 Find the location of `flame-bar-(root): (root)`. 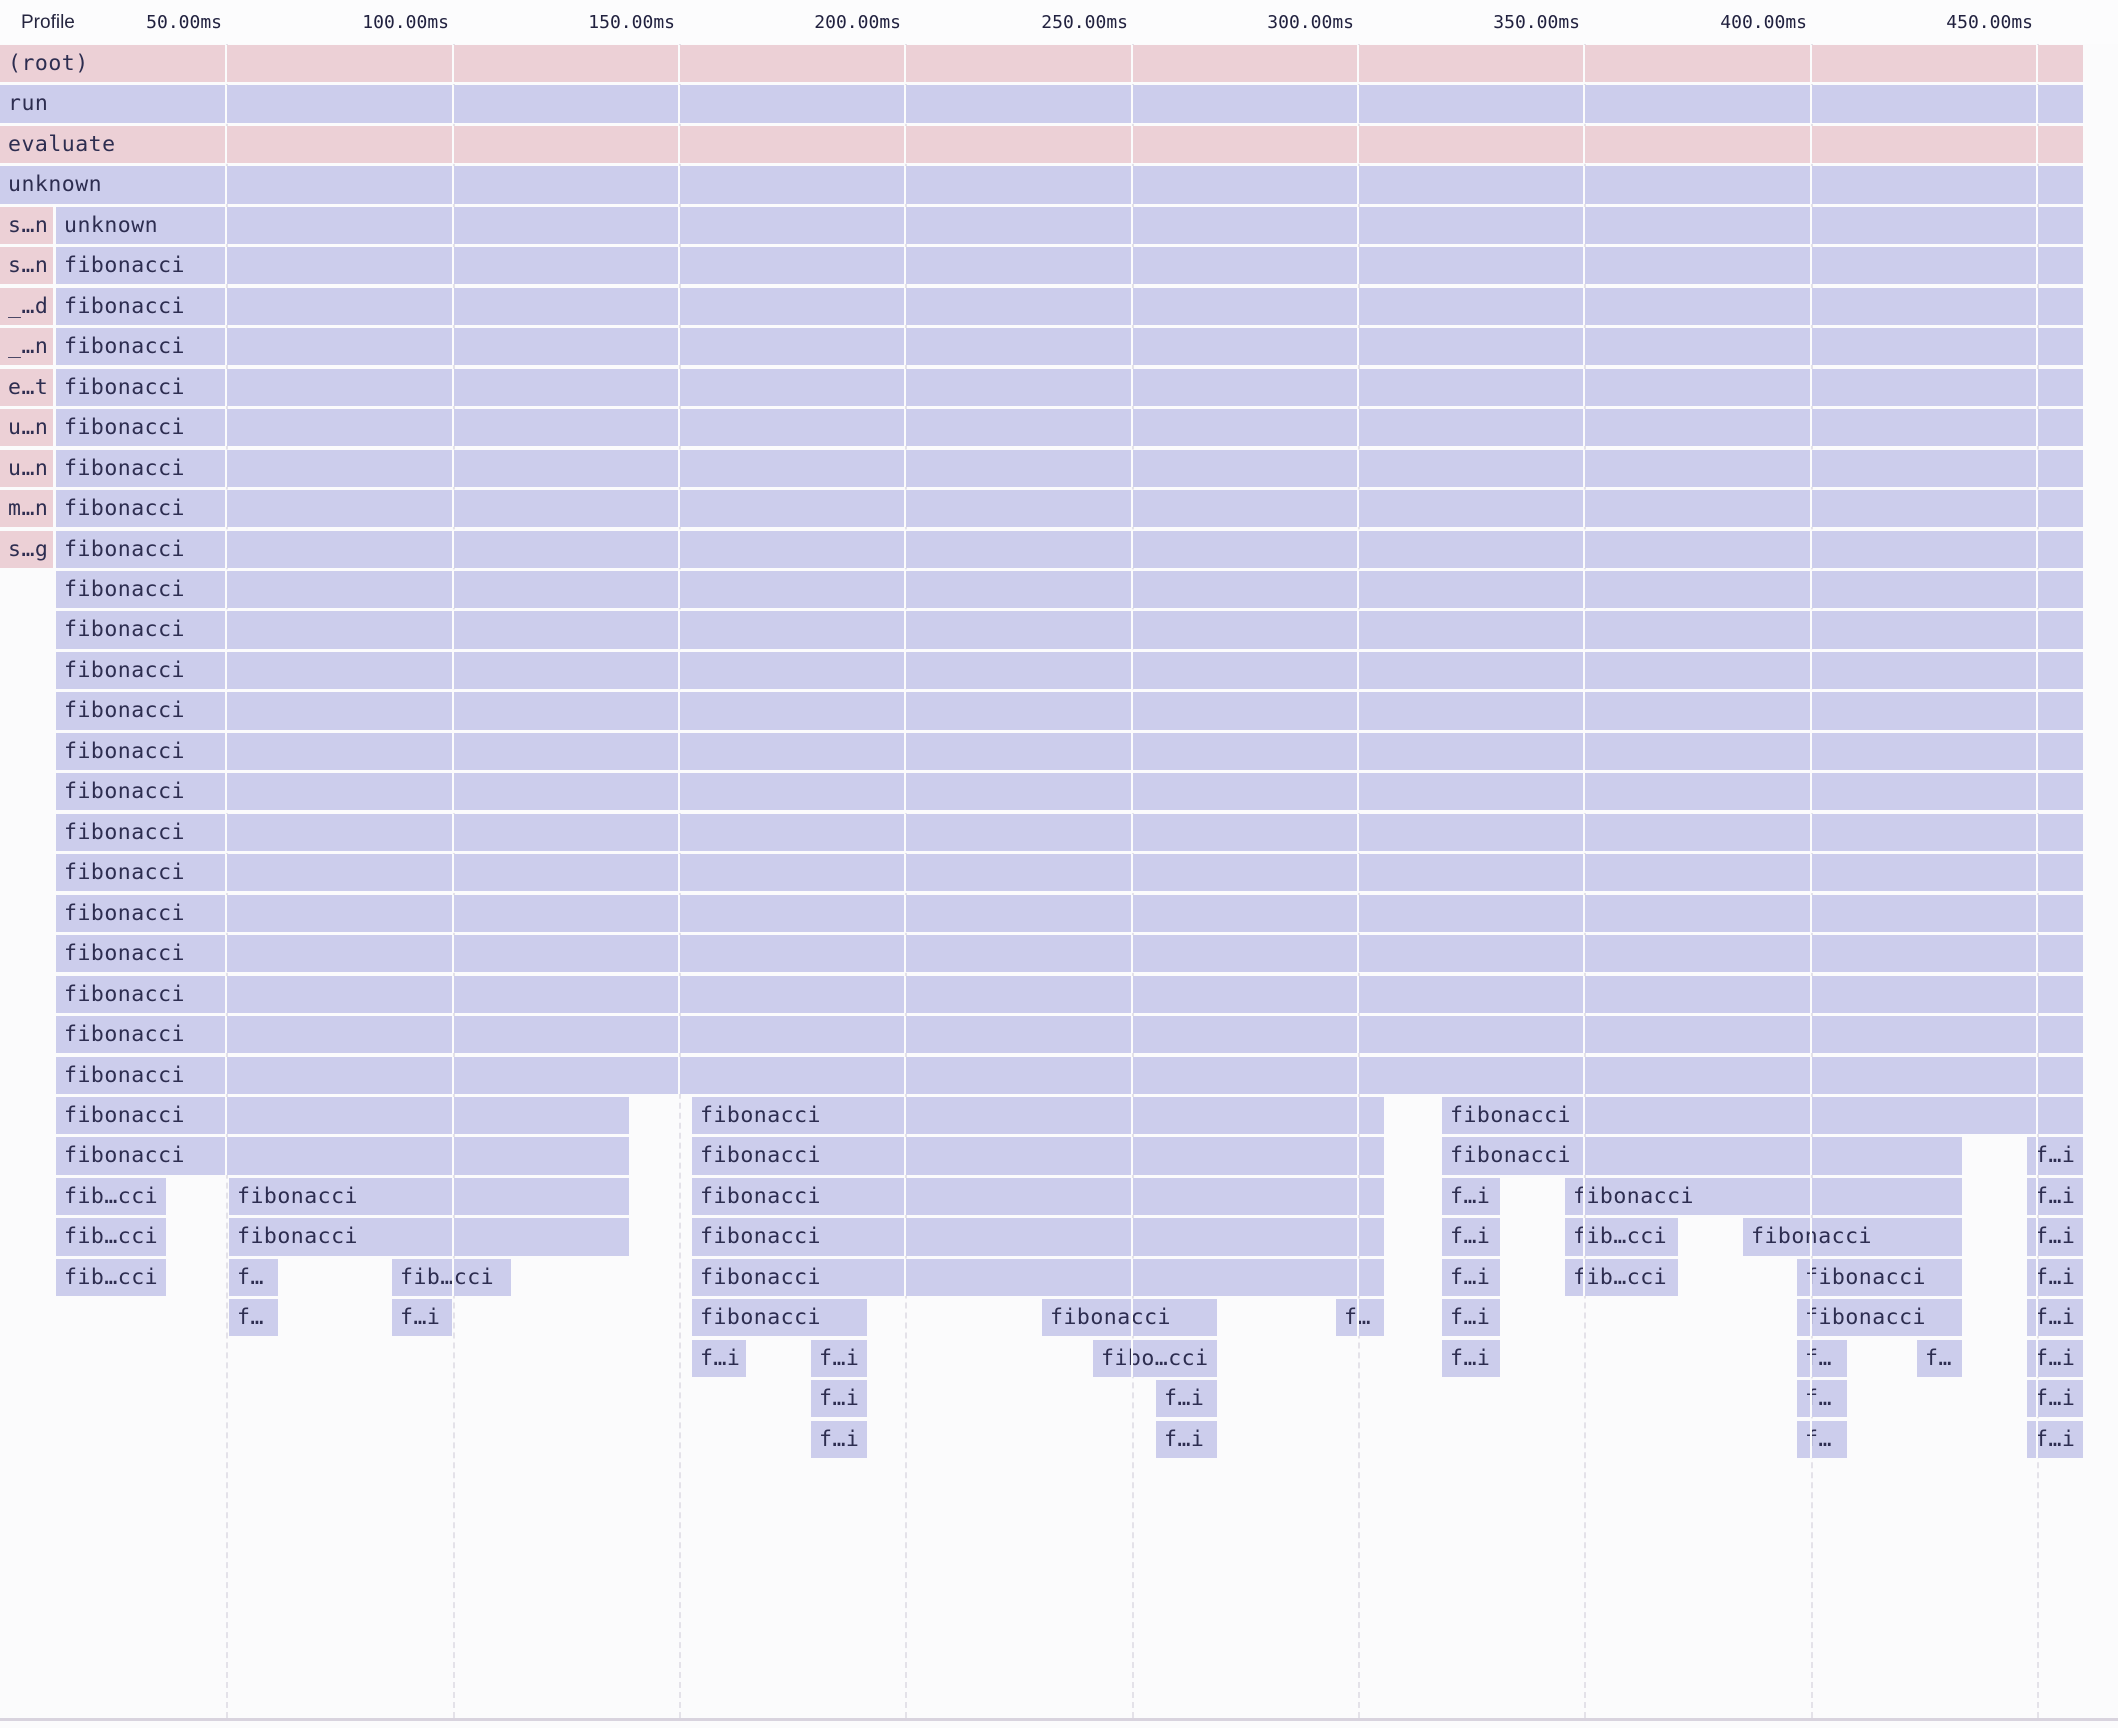

flame-bar-(root): (root) is located at coordinates (1041, 64).